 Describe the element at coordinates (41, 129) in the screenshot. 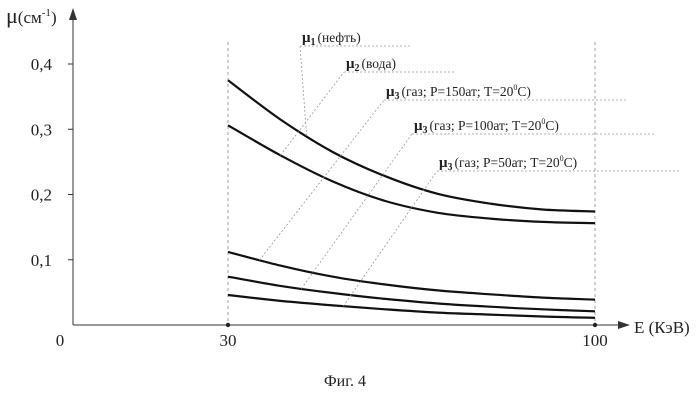

I see `y-tick-label: 0,3` at that location.